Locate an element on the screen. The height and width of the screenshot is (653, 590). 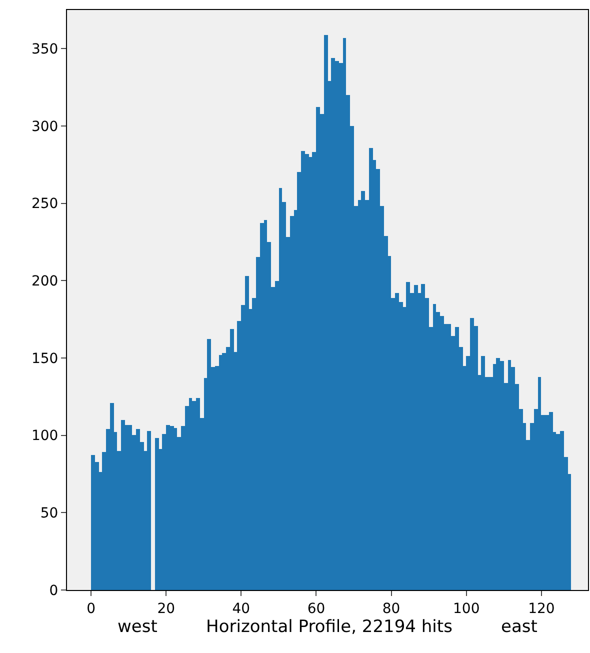
x-tick-label: 20 is located at coordinates (166, 608).